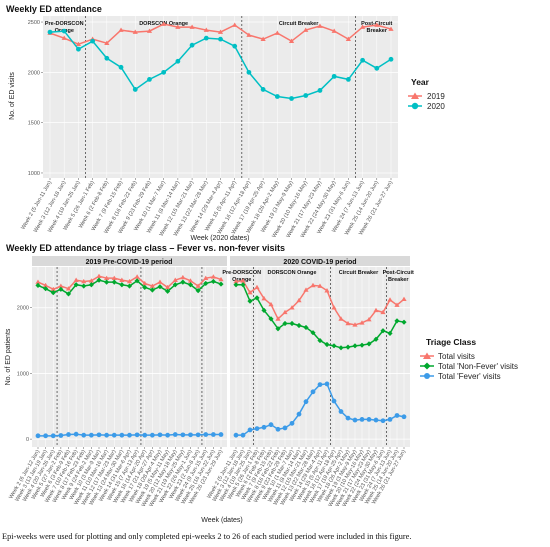 This screenshot has height=547, width=550. Describe the element at coordinates (12, 96) in the screenshot. I see `top-y-axis-label: No. of ED visits` at that location.